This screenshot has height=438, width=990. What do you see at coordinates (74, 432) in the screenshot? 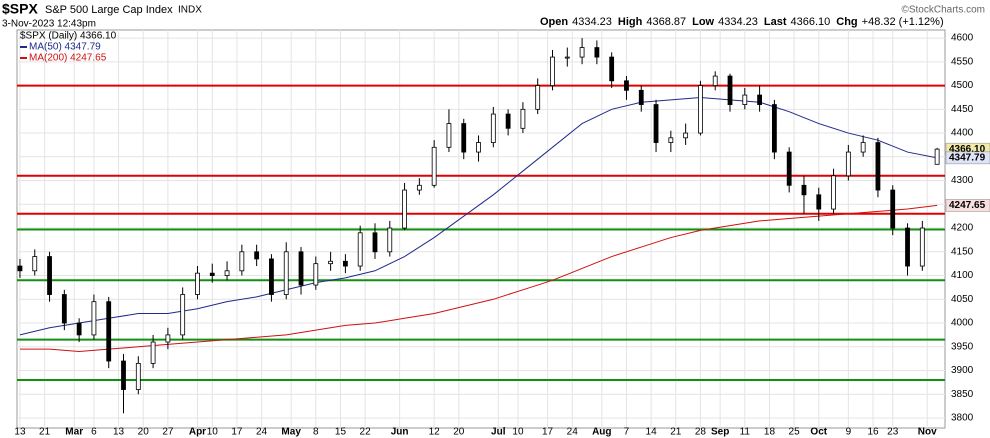
I see `x-tick-label: Mar` at bounding box center [74, 432].